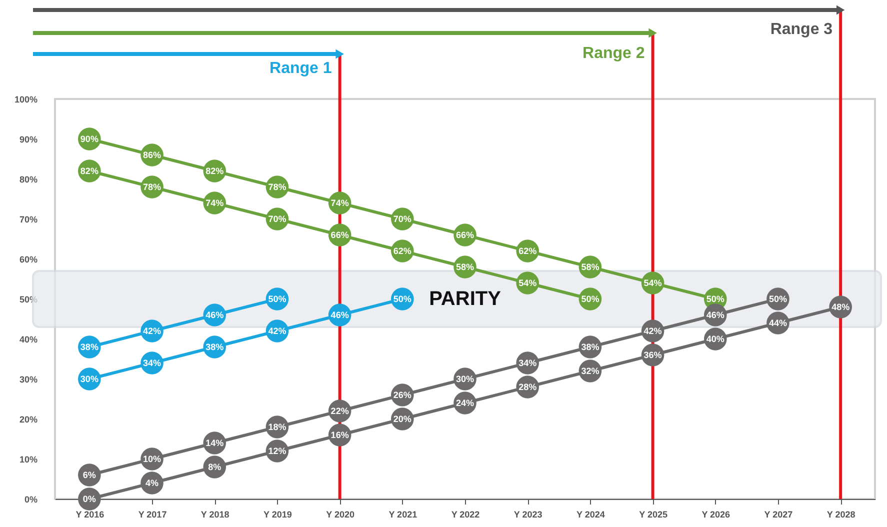 The height and width of the screenshot is (527, 887). I want to click on x-tick-label: Y 2027, so click(778, 515).